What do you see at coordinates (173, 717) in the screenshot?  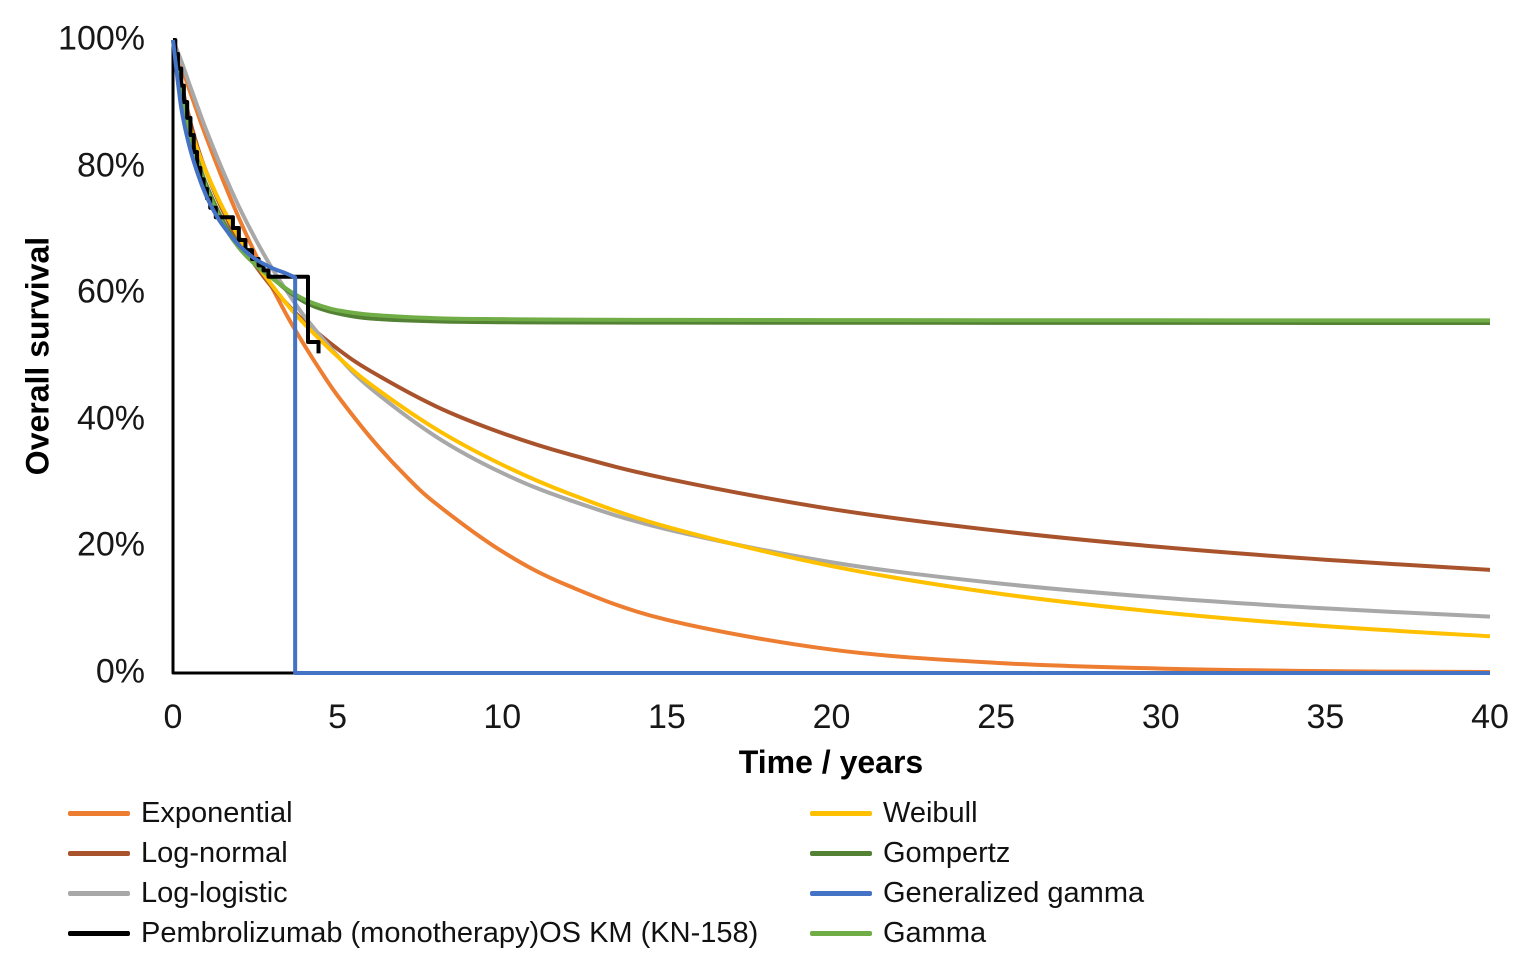 I see `x-tick-label: 0` at bounding box center [173, 717].